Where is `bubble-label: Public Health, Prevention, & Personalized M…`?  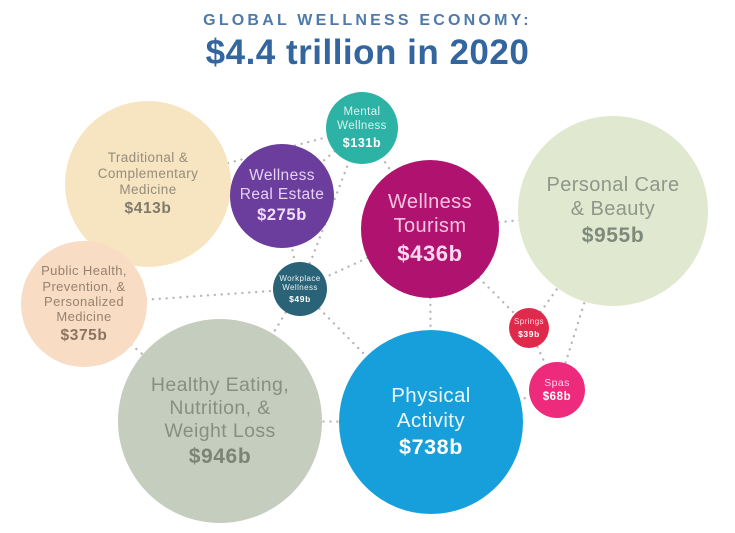
bubble-label: Public Health, Prevention, & Personalized M… is located at coordinates (84, 294).